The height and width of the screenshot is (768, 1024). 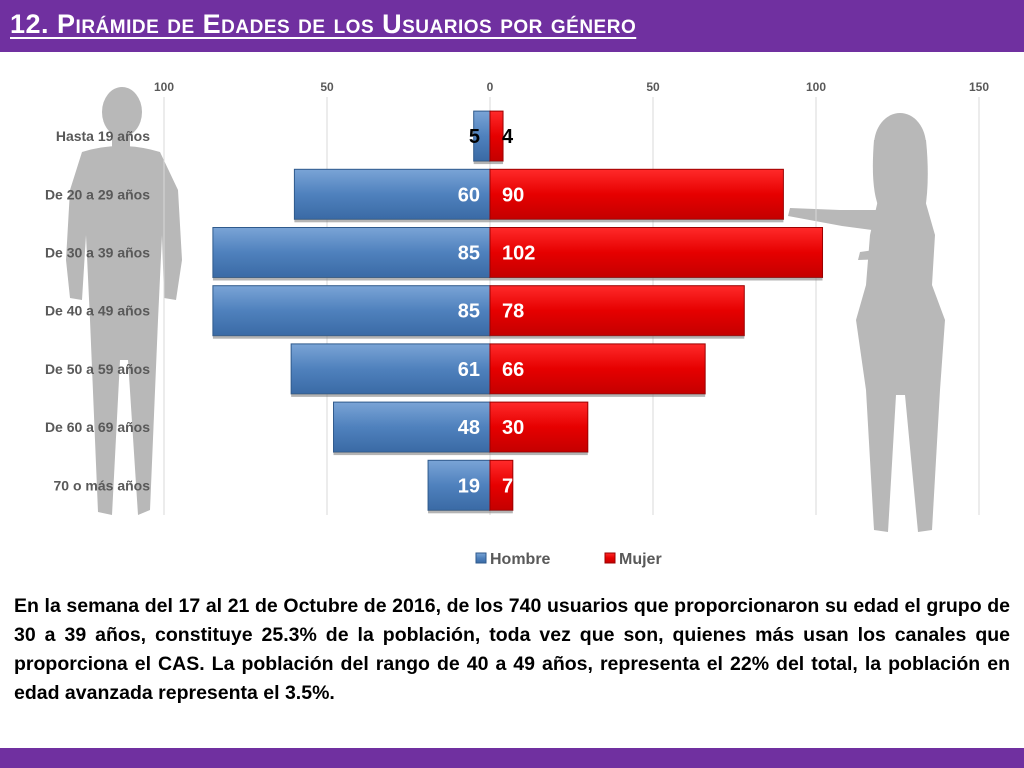 I want to click on x-tick-label: 150, so click(x=979, y=87).